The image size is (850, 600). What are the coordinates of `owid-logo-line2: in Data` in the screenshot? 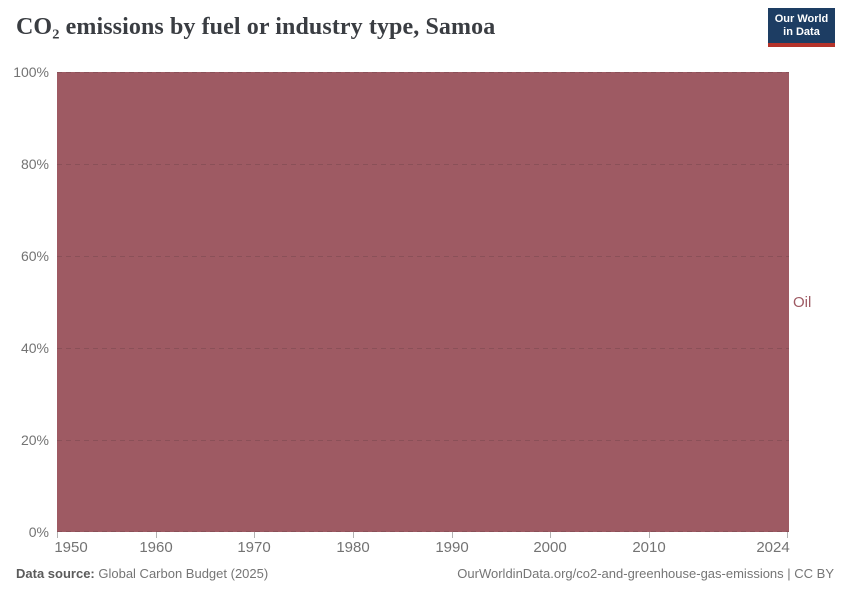 It's located at (801, 31).